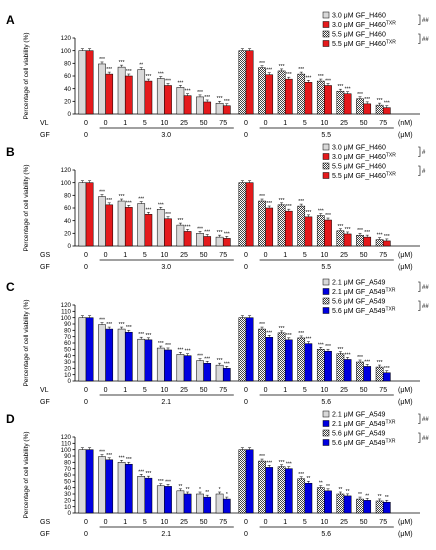 The width and height of the screenshot is (436, 550). Describe the element at coordinates (70, 381) in the screenshot. I see `y-tick-label: 0` at that location.